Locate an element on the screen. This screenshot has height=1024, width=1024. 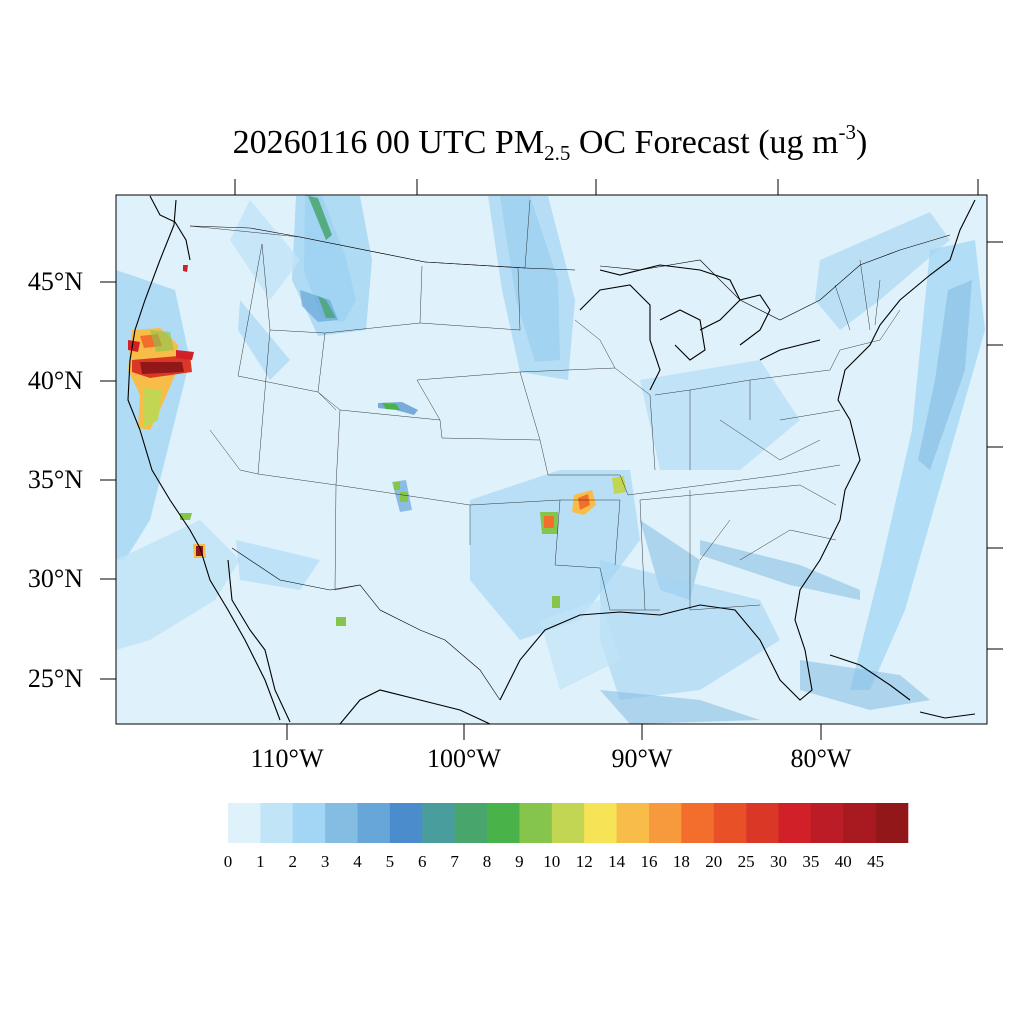
colorbar-tick-label: 12 is located at coordinates (584, 861).